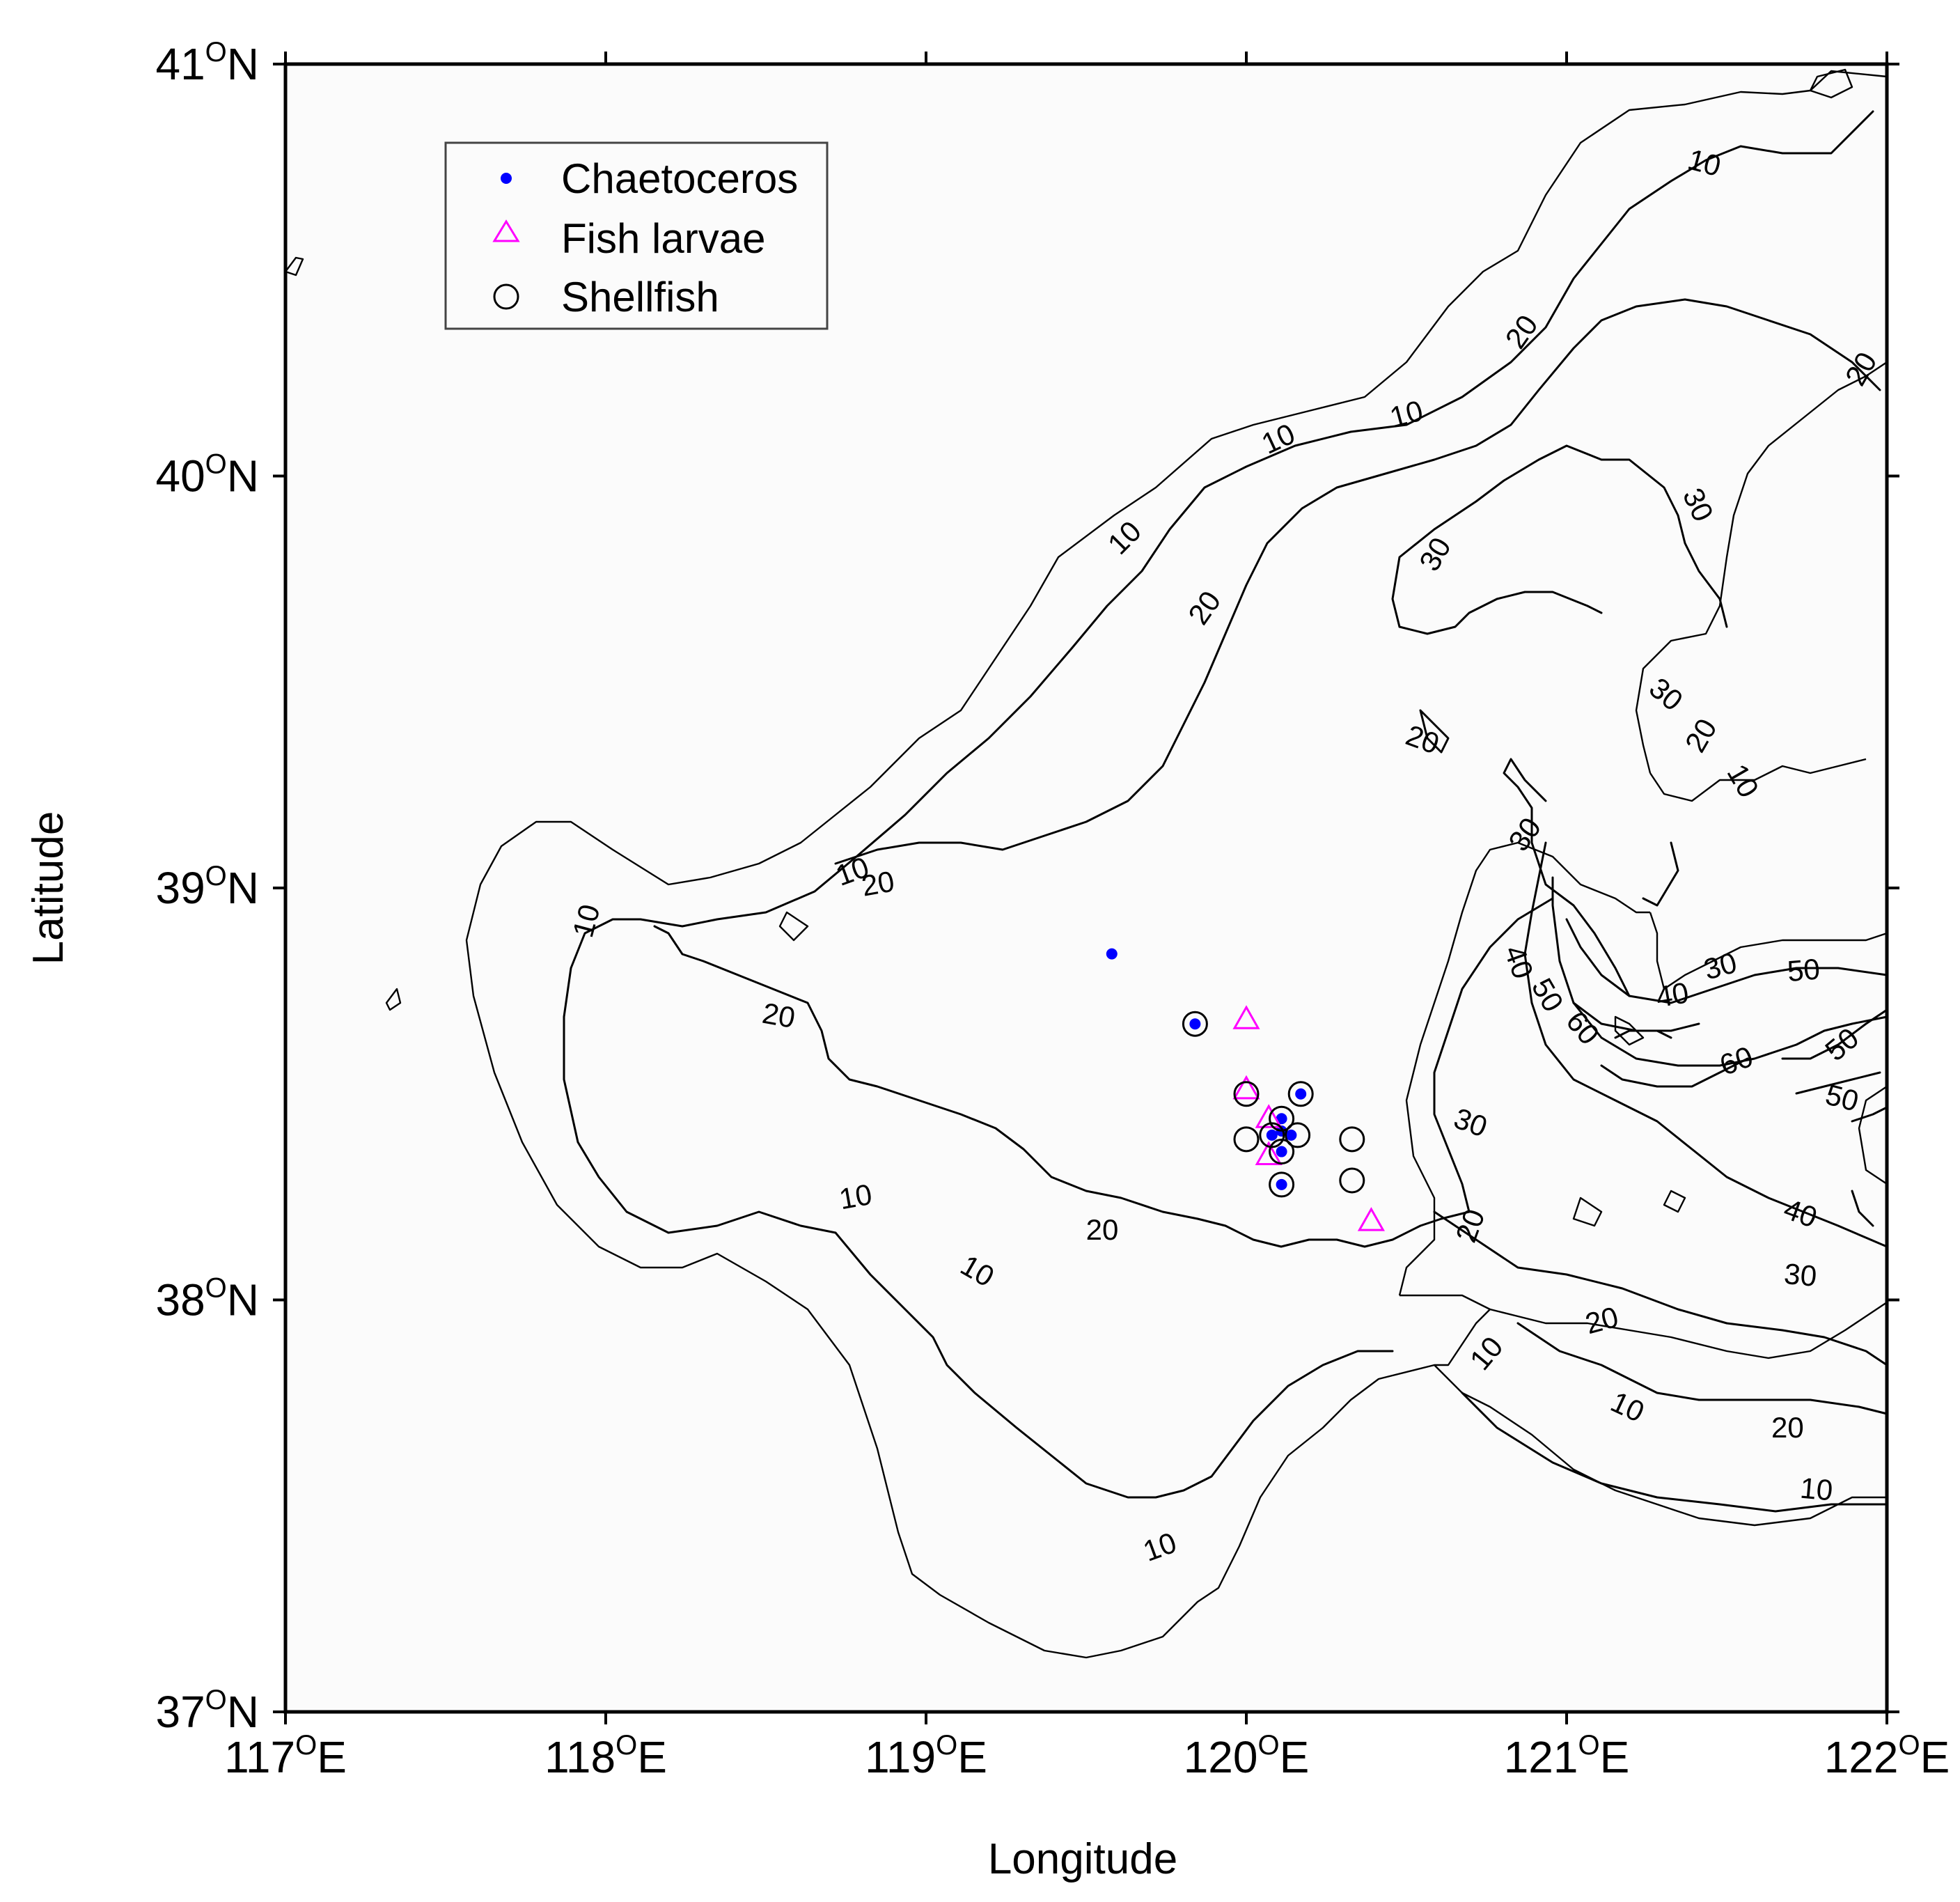 This screenshot has height=1902, width=1960. What do you see at coordinates (207, 63) in the screenshot?
I see `y-tick-label-4: 41ON` at bounding box center [207, 63].